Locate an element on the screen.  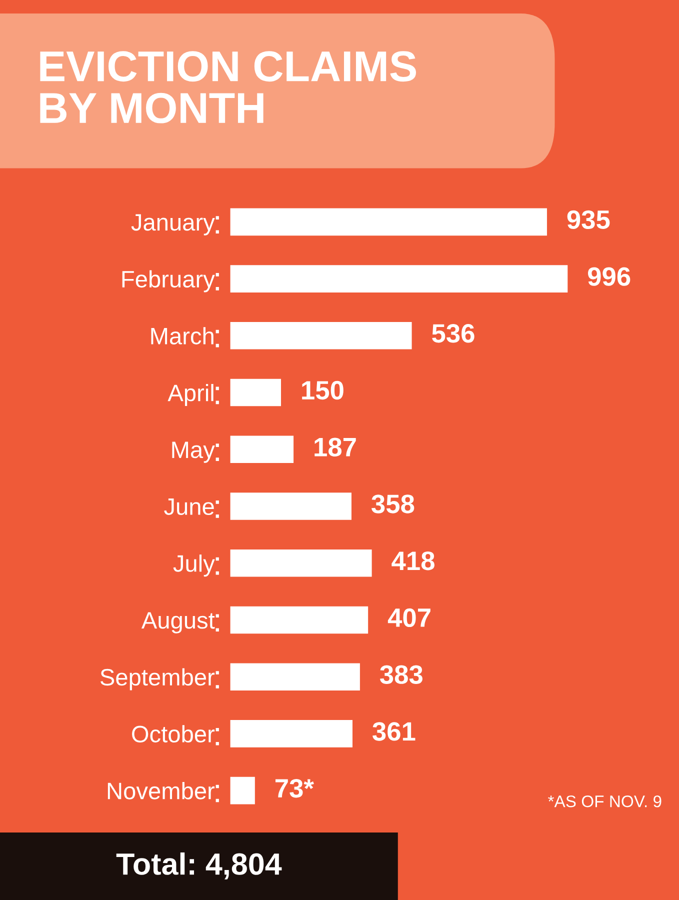
chart-title: EVICTION CLAIMS BY MONTH is located at coordinates (228, 87).